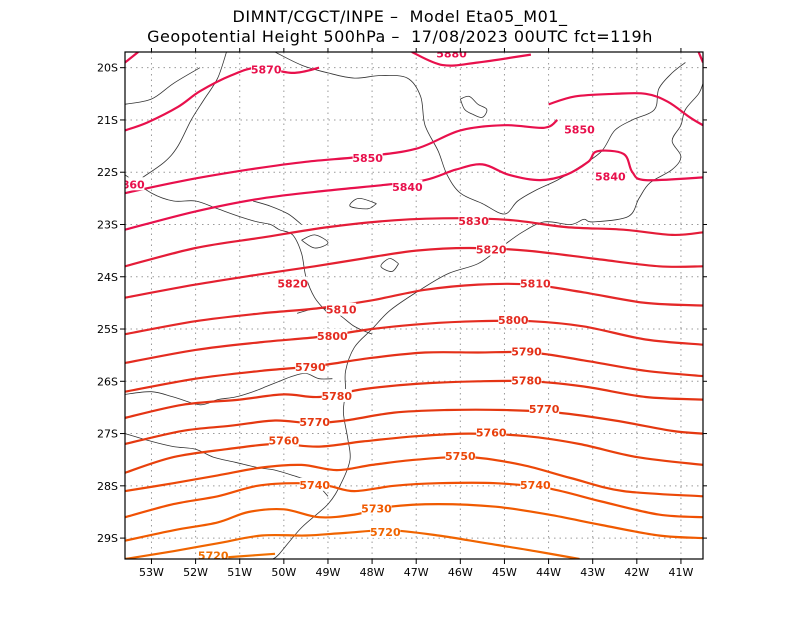 Image resolution: width=800 pixels, height=618 pixels. I want to click on contour-label: 5750, so click(460, 456).